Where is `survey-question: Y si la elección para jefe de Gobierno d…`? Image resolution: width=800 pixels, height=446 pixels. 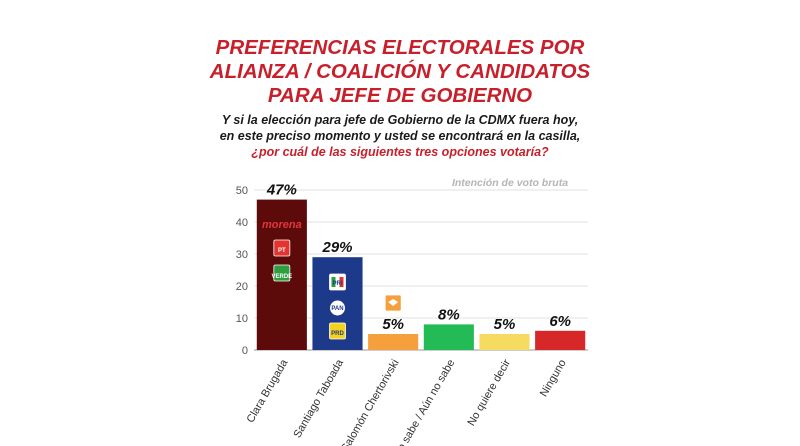 survey-question: Y si la elección para jefe de Gobierno d… is located at coordinates (400, 136).